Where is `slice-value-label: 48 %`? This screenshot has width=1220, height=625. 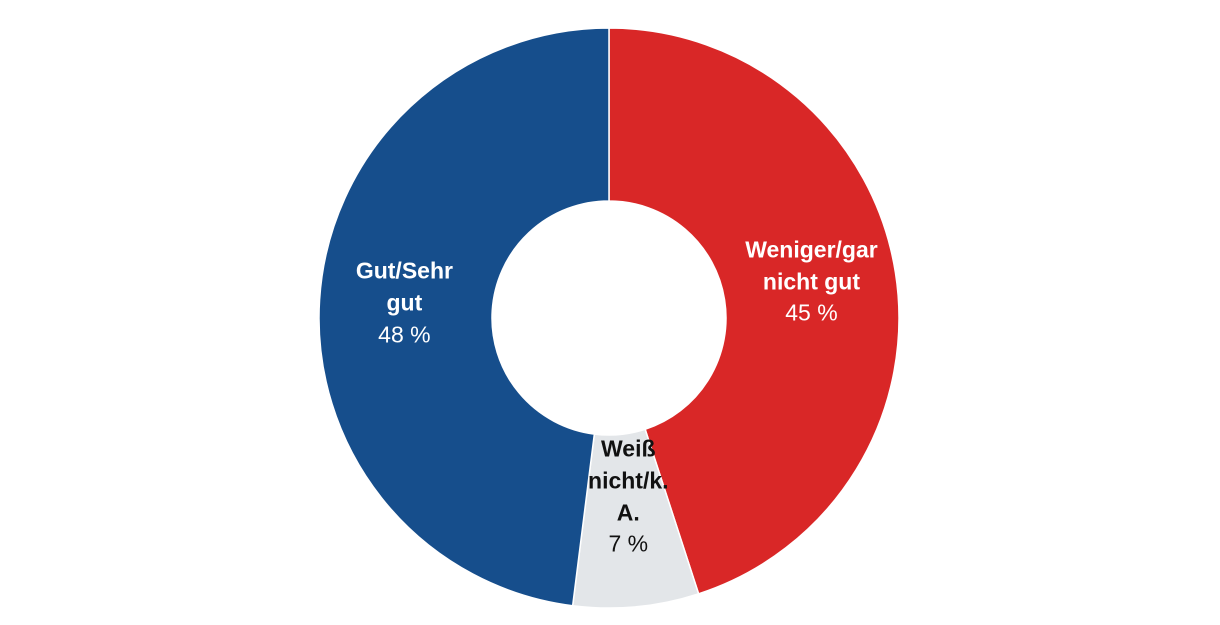 slice-value-label: 48 % is located at coordinates (404, 333).